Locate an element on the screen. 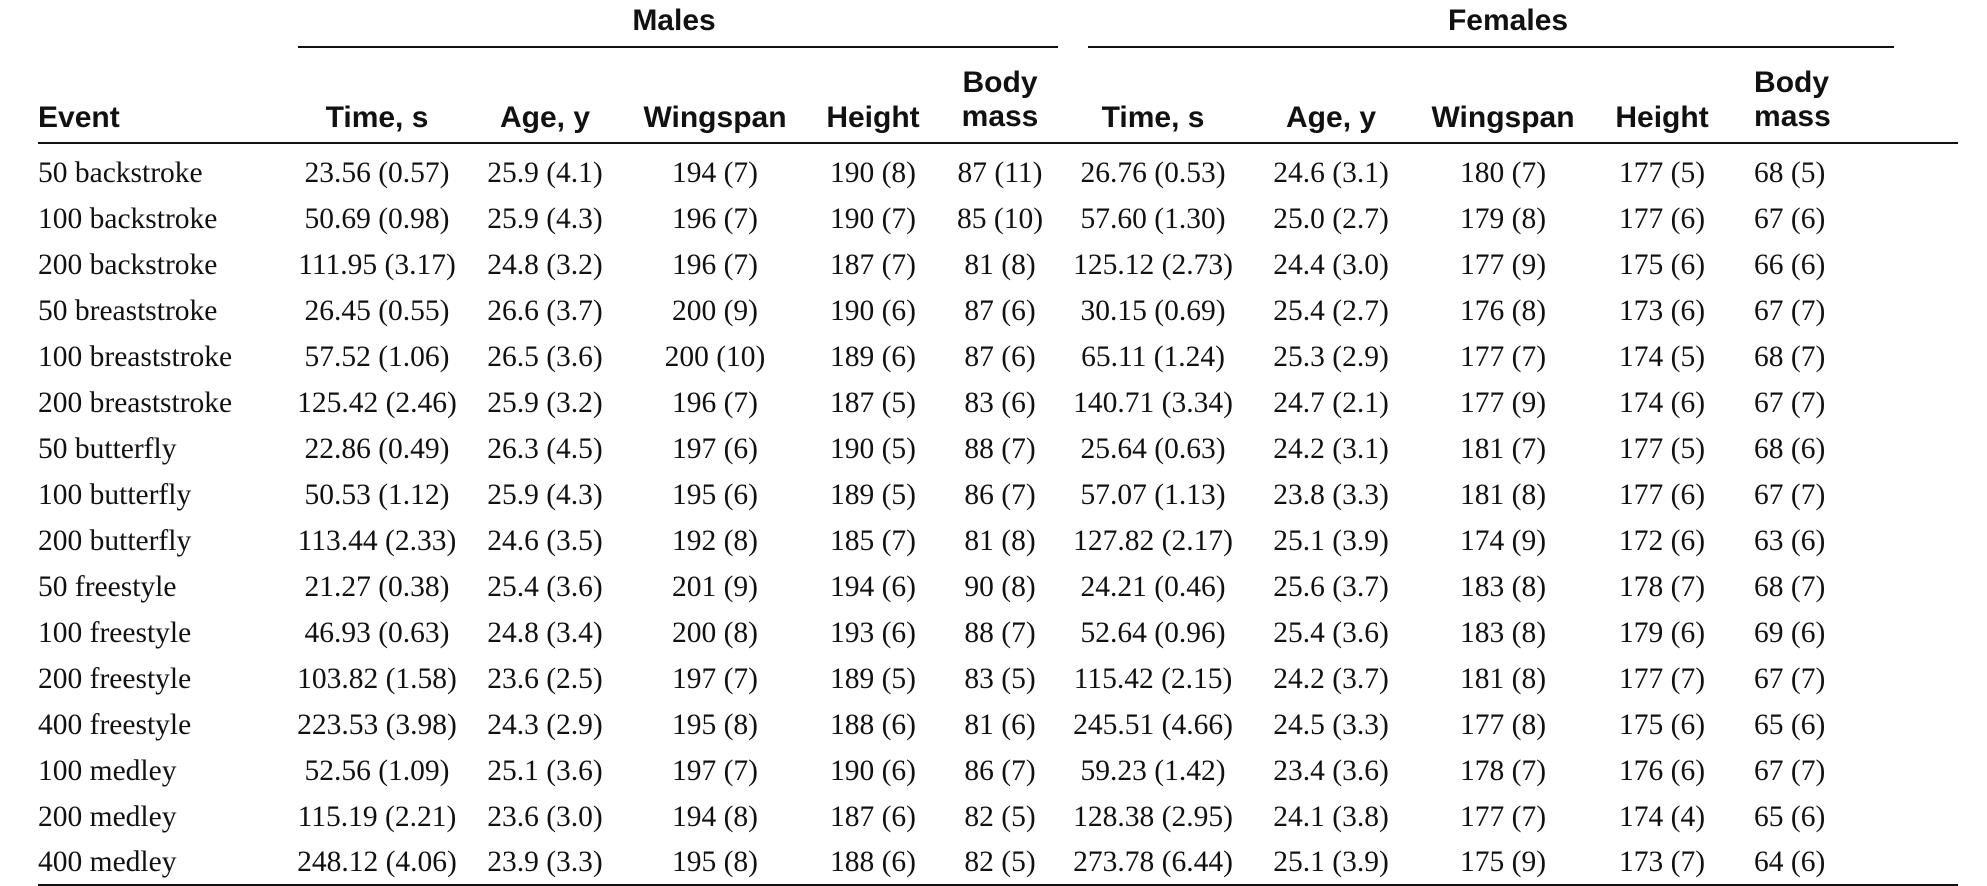 This screenshot has height=886, width=1987. col-header-female-age: Age, y is located at coordinates (1331, 96).